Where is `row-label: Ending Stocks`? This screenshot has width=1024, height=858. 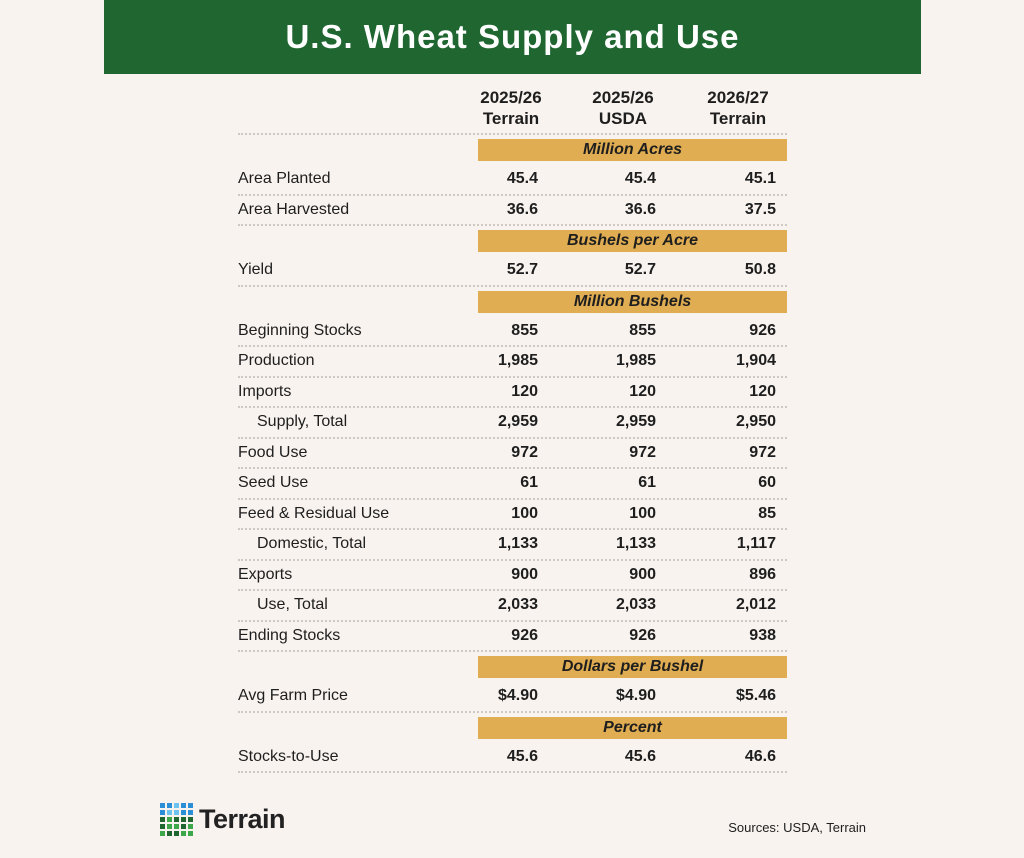 row-label: Ending Stocks is located at coordinates (289, 635).